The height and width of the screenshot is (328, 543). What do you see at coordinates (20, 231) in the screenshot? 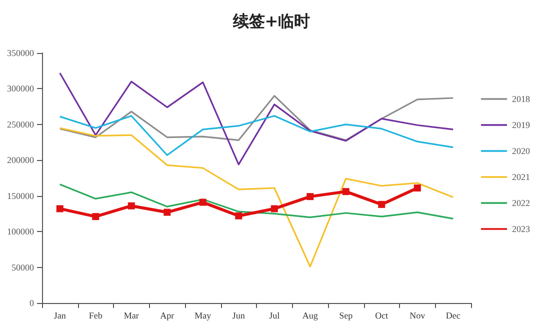
I see `y-tick-label: 100000` at bounding box center [20, 231].